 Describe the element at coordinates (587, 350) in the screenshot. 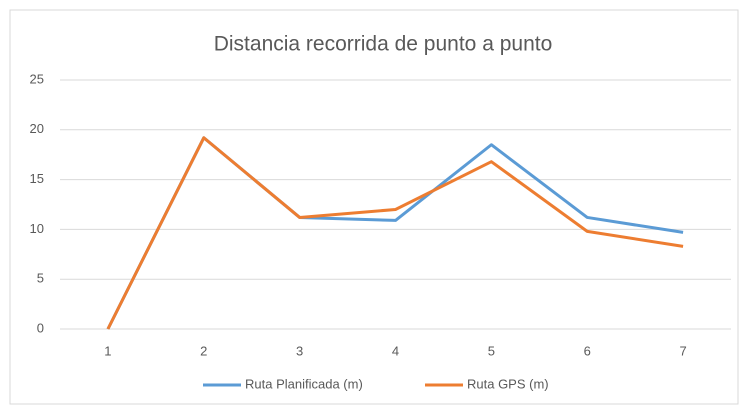

I see `x-tick-label: 6` at that location.